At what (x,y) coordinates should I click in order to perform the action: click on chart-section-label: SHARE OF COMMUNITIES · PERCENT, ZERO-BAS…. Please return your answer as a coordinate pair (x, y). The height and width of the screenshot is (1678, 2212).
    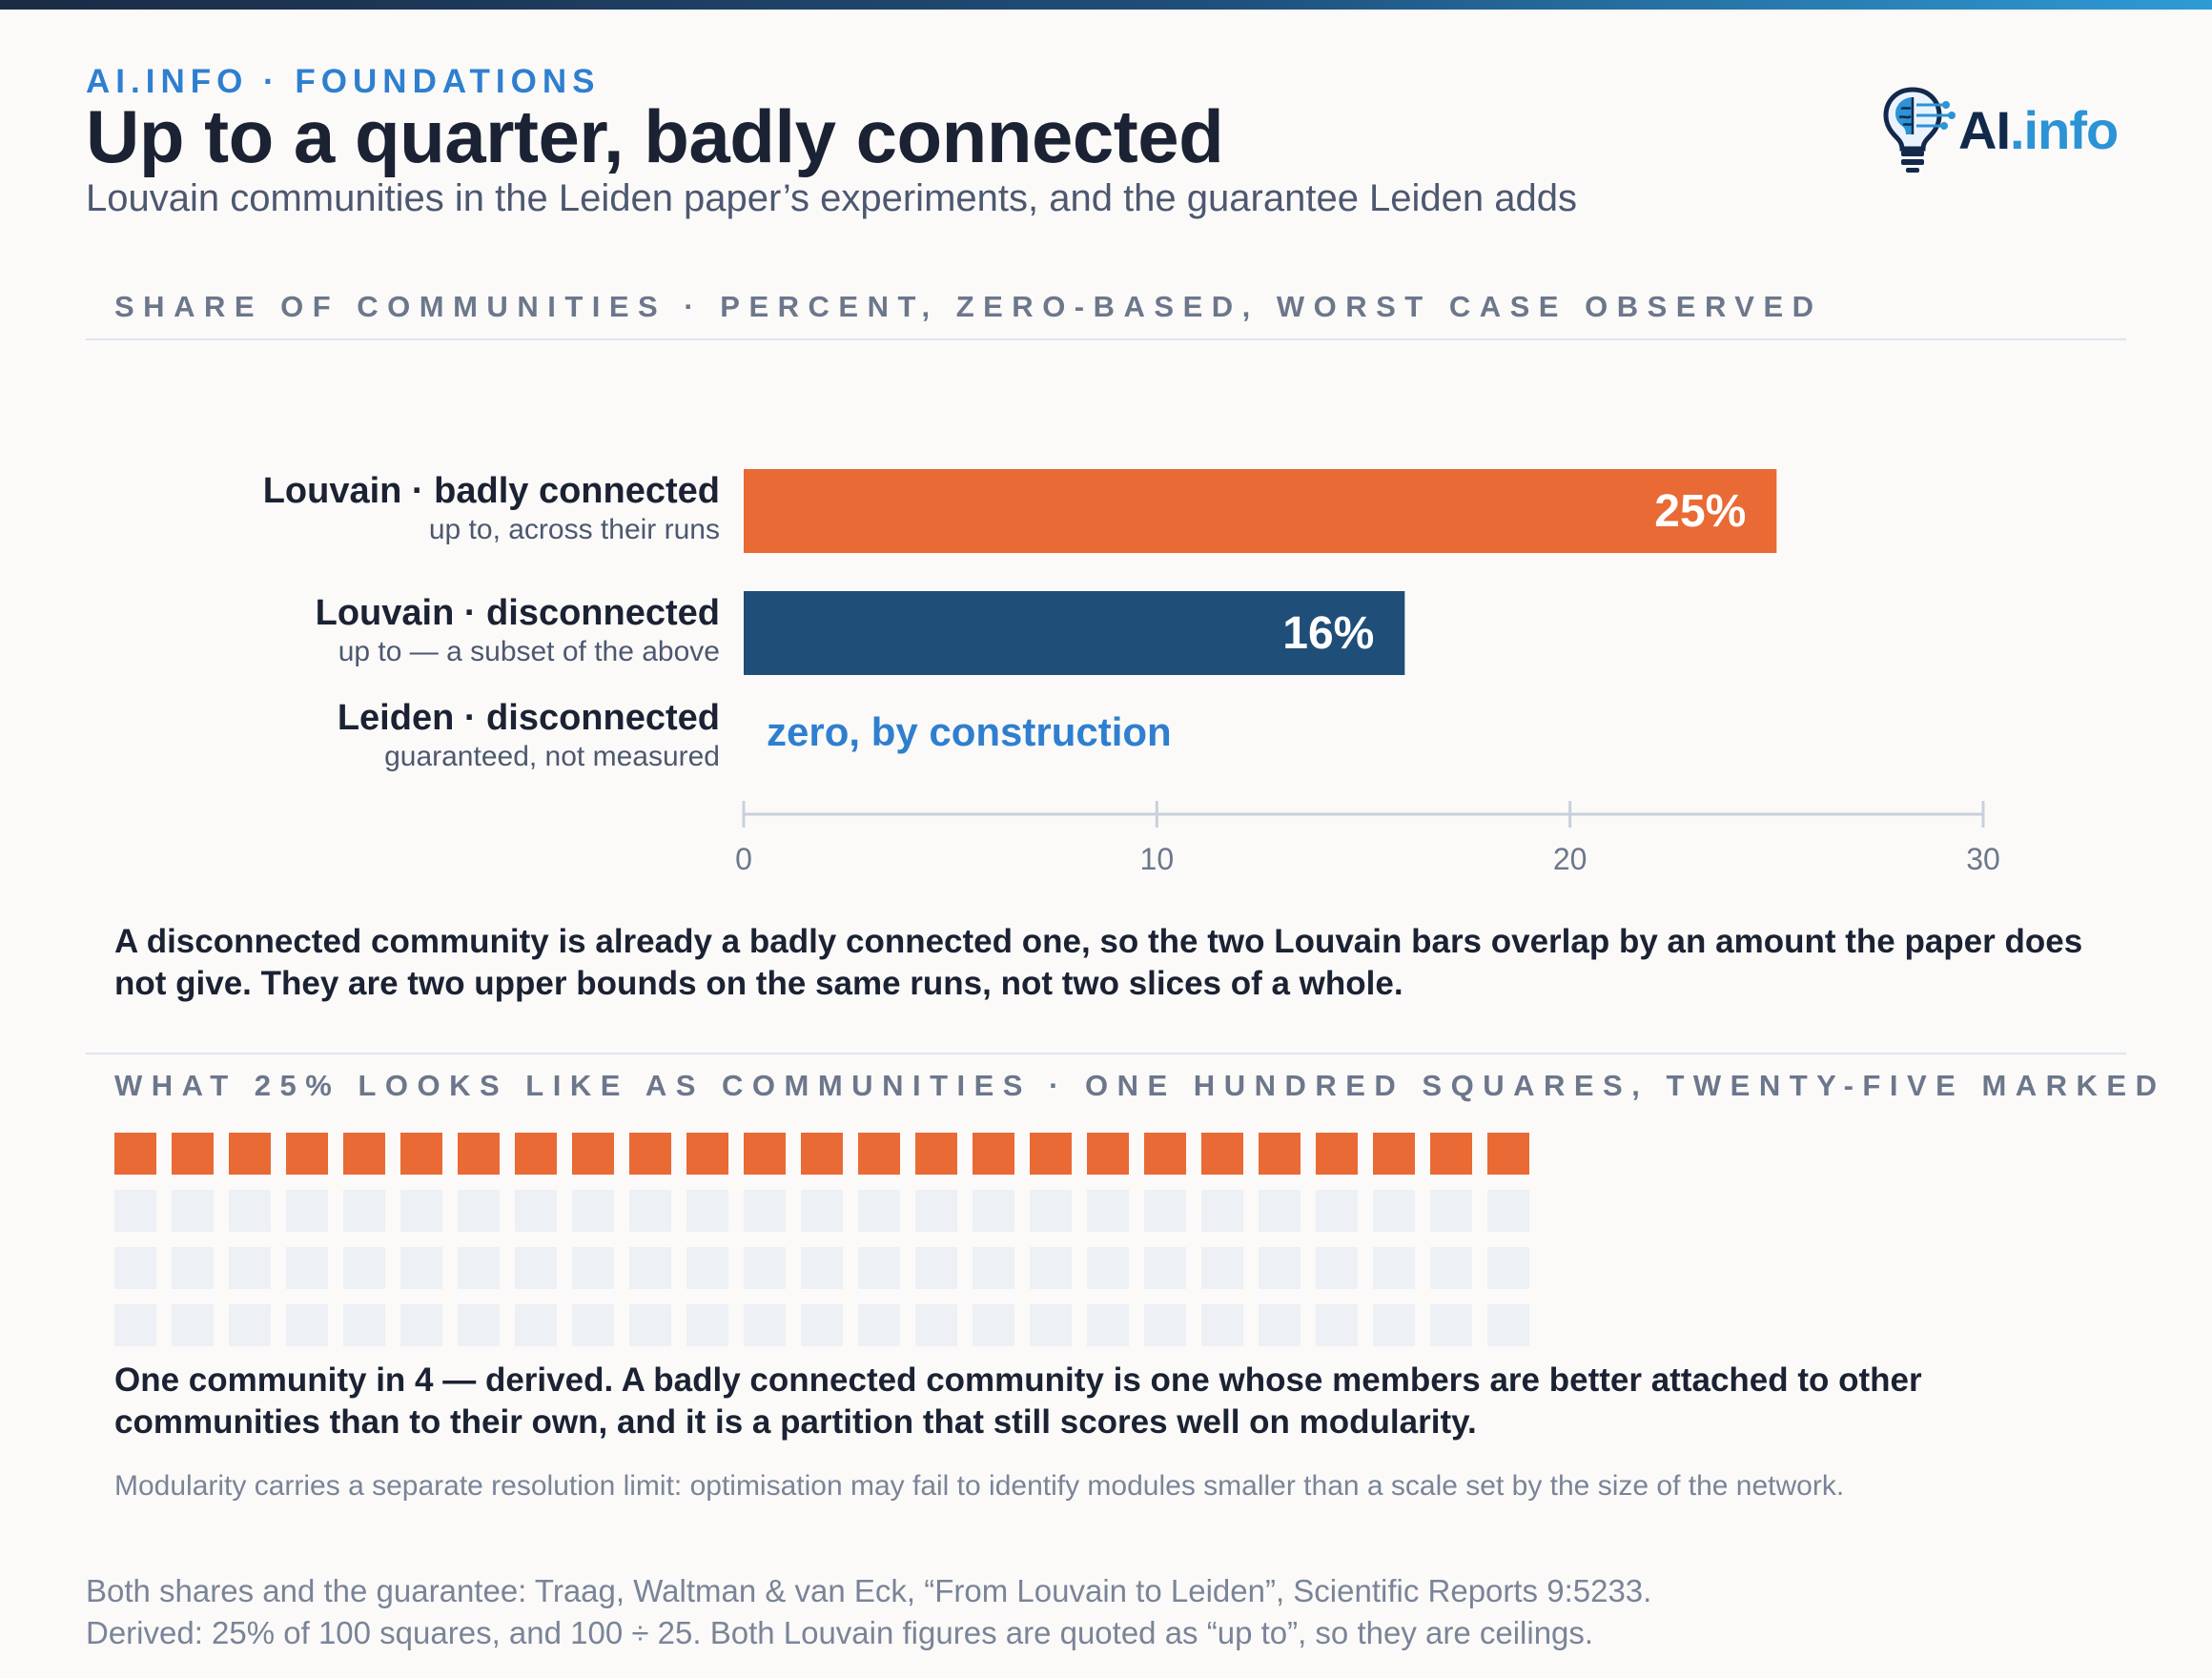
    Looking at the image, I should click on (968, 306).